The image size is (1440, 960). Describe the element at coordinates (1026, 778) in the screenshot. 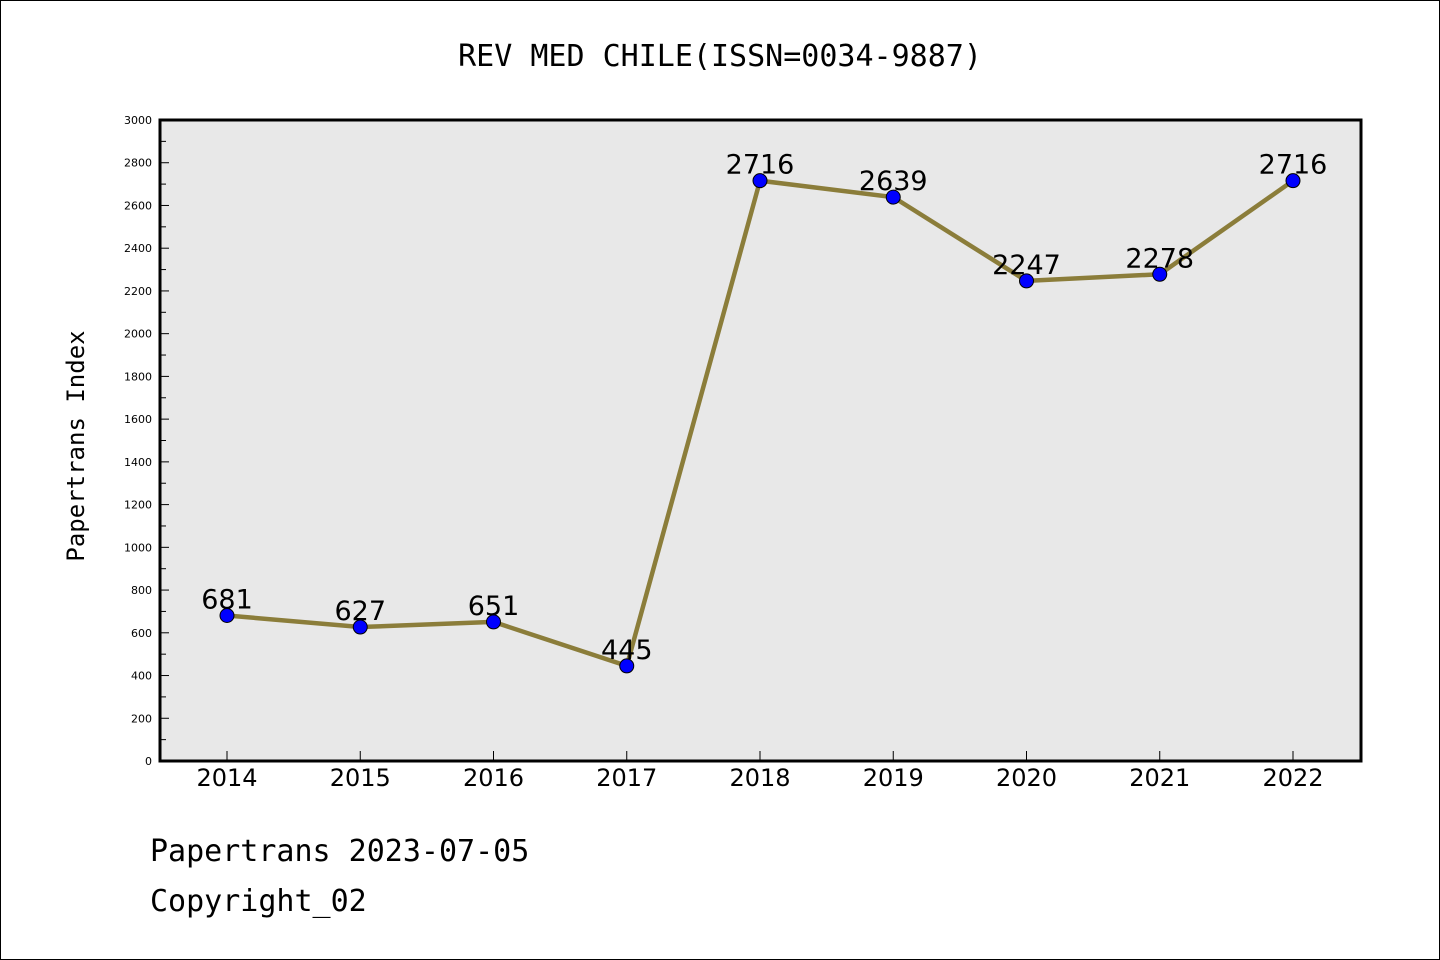

I see `x-tick-label: 2020` at that location.